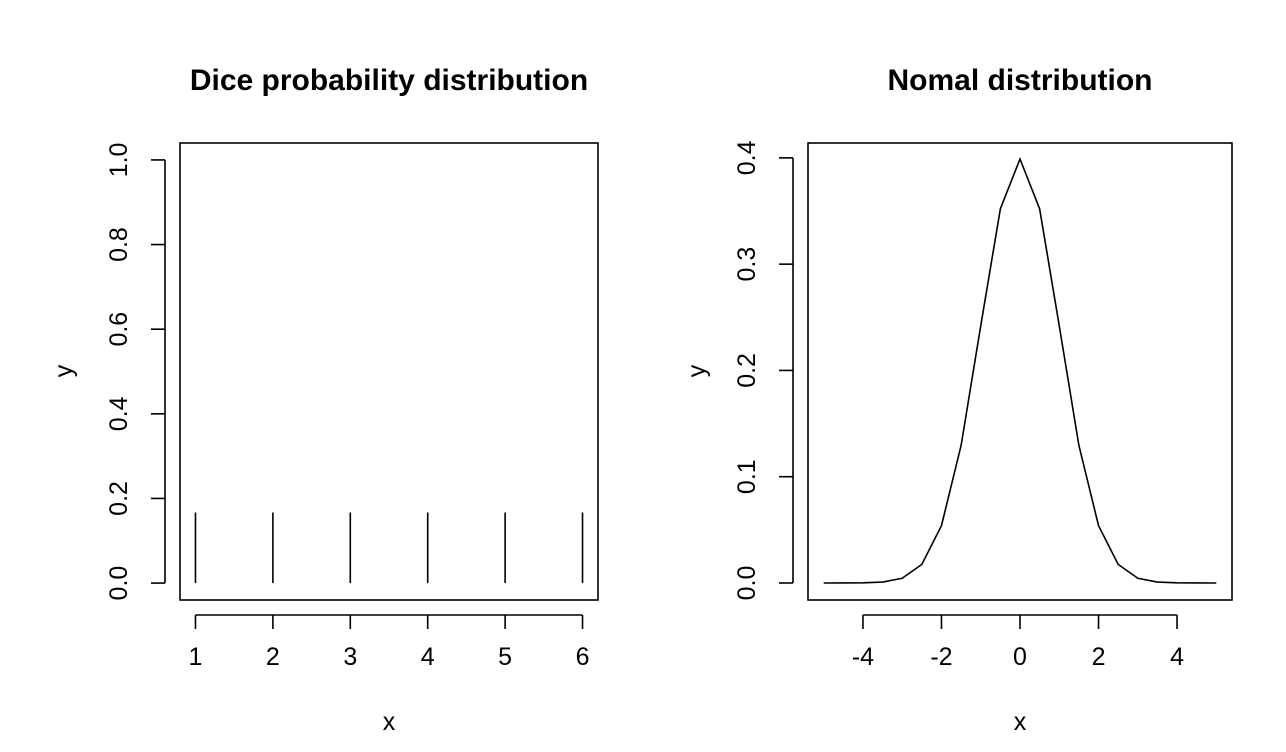 The width and height of the screenshot is (1286, 752). I want to click on x-tick-label: 0, so click(1020, 657).